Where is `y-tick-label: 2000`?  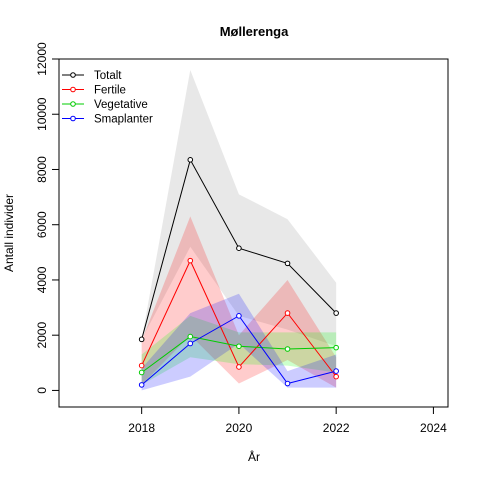 y-tick-label: 2000 is located at coordinates (42, 335).